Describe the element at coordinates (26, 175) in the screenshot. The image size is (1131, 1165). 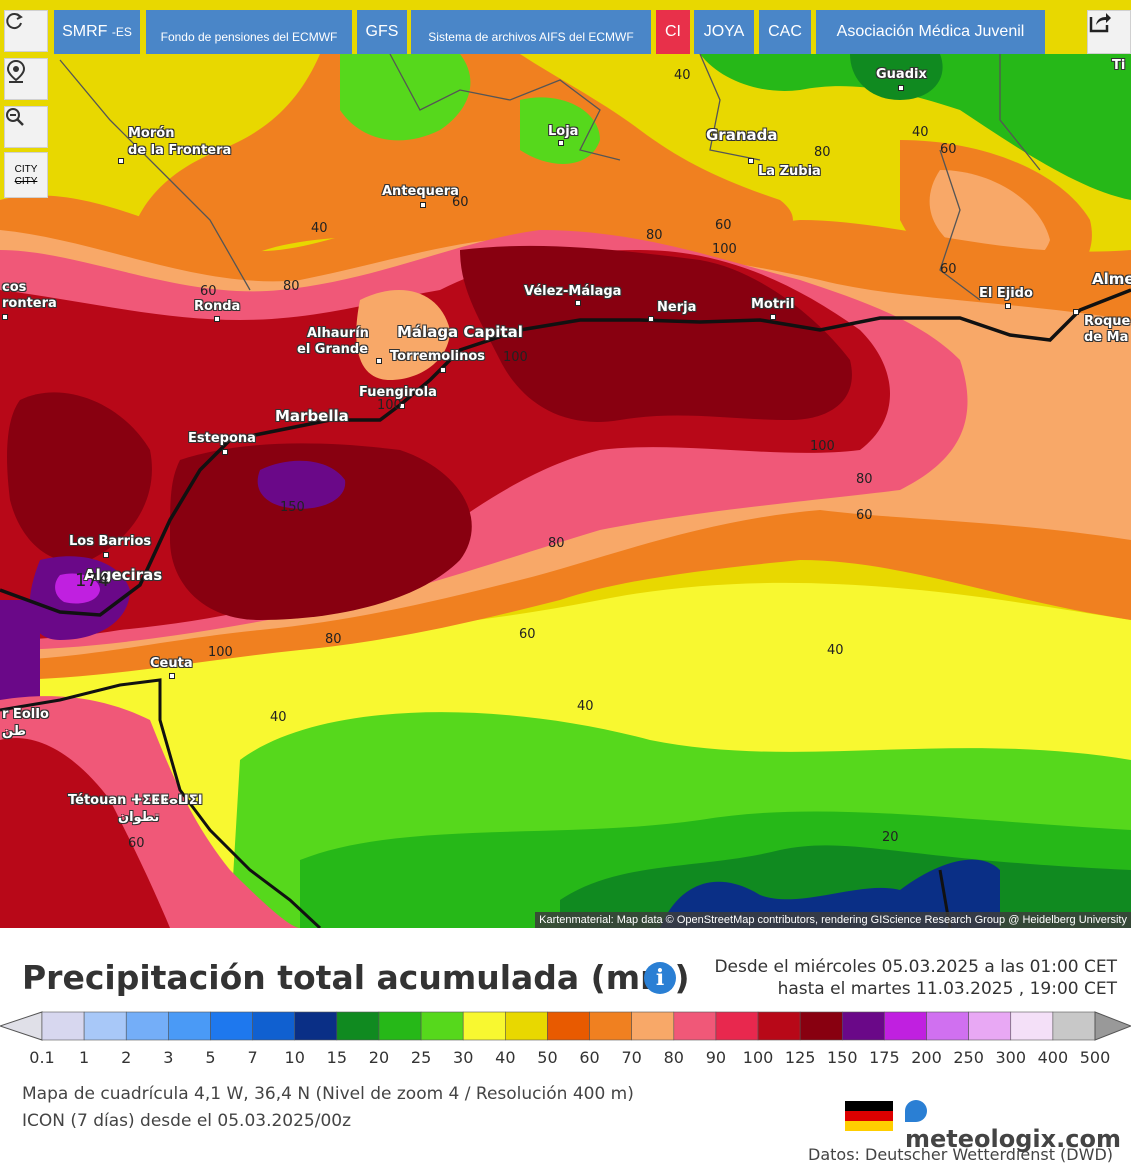
I see `city-toggle-button: CITY CITY` at that location.